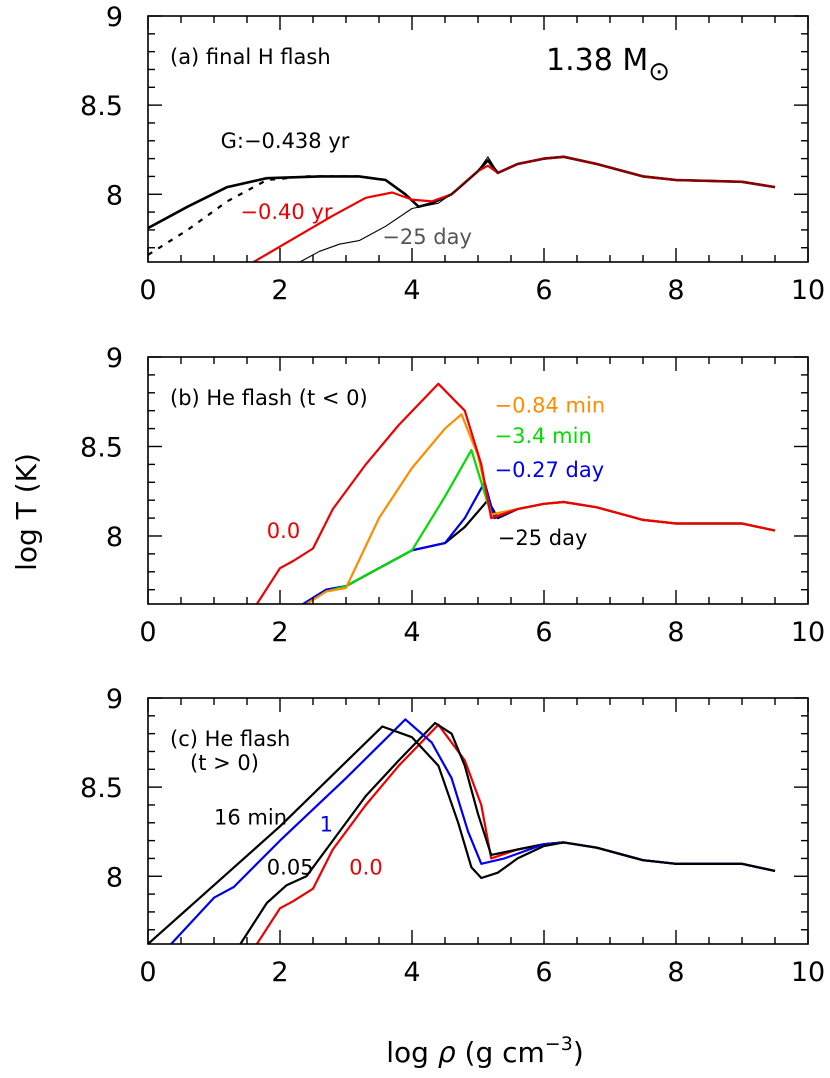 The height and width of the screenshot is (1078, 830). I want to click on mass-label: 1.38 M⊙, so click(608, 65).